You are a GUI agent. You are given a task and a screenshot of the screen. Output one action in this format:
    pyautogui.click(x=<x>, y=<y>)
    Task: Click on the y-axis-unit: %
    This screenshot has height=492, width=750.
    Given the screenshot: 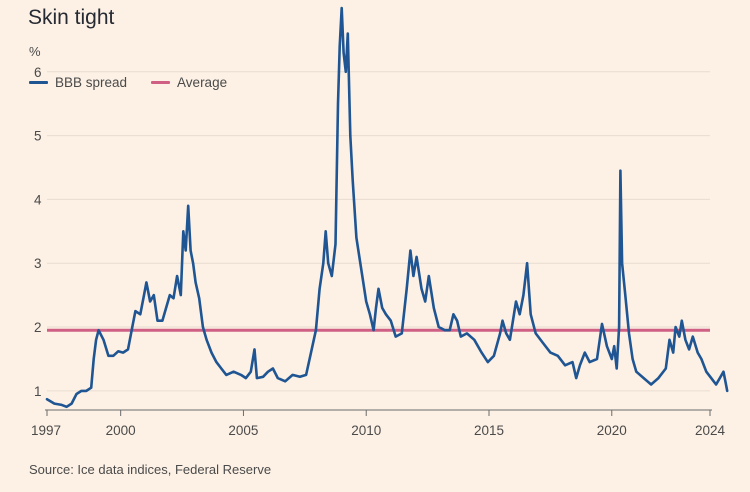 What is the action you would take?
    pyautogui.click(x=35, y=51)
    